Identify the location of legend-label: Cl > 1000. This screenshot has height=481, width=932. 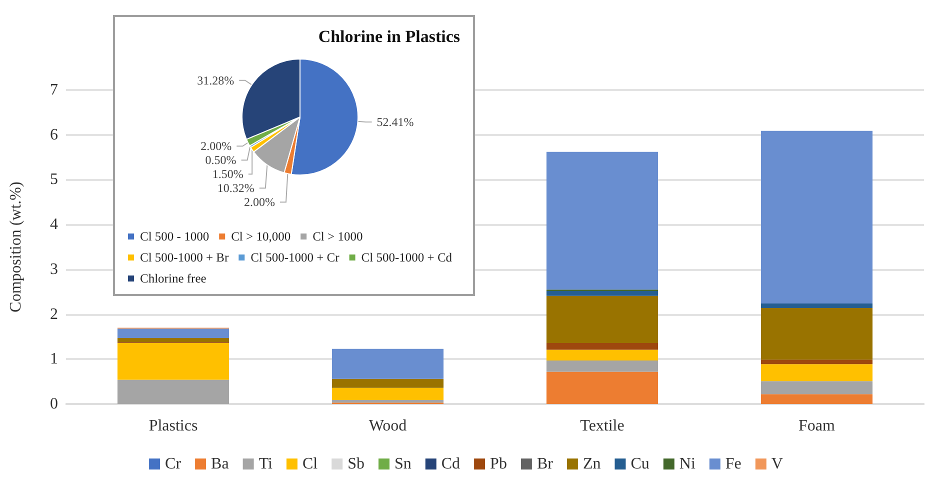
(337, 237).